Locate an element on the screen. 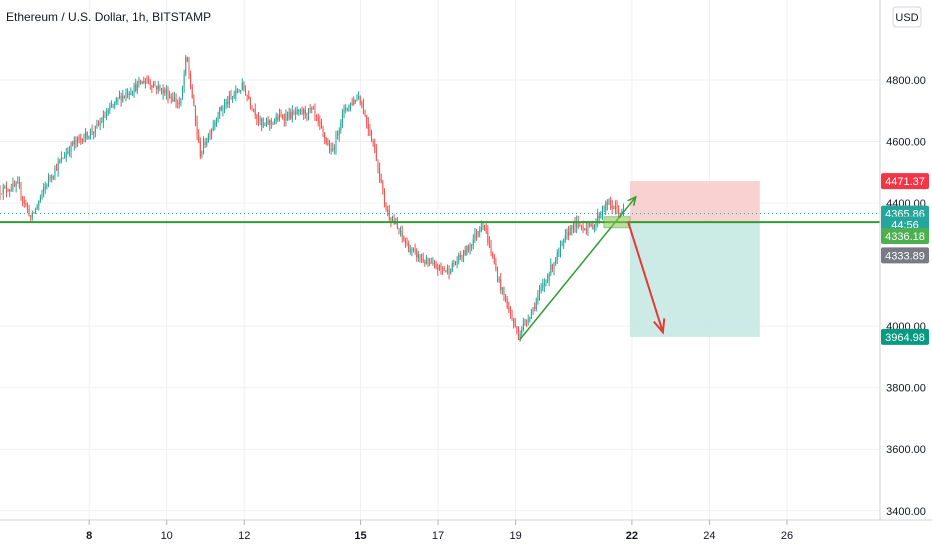 This screenshot has width=932, height=550. take-profit-zone is located at coordinates (694, 279).